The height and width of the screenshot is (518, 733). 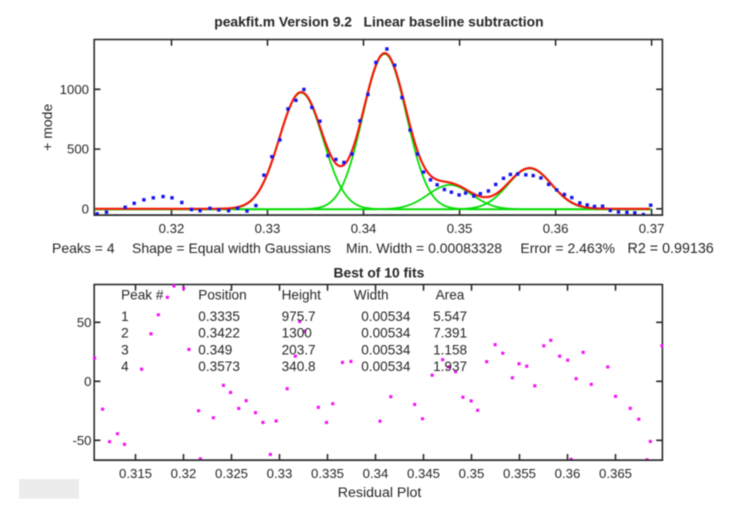 What do you see at coordinates (652, 228) in the screenshot?
I see `svg-text: 0.37` at bounding box center [652, 228].